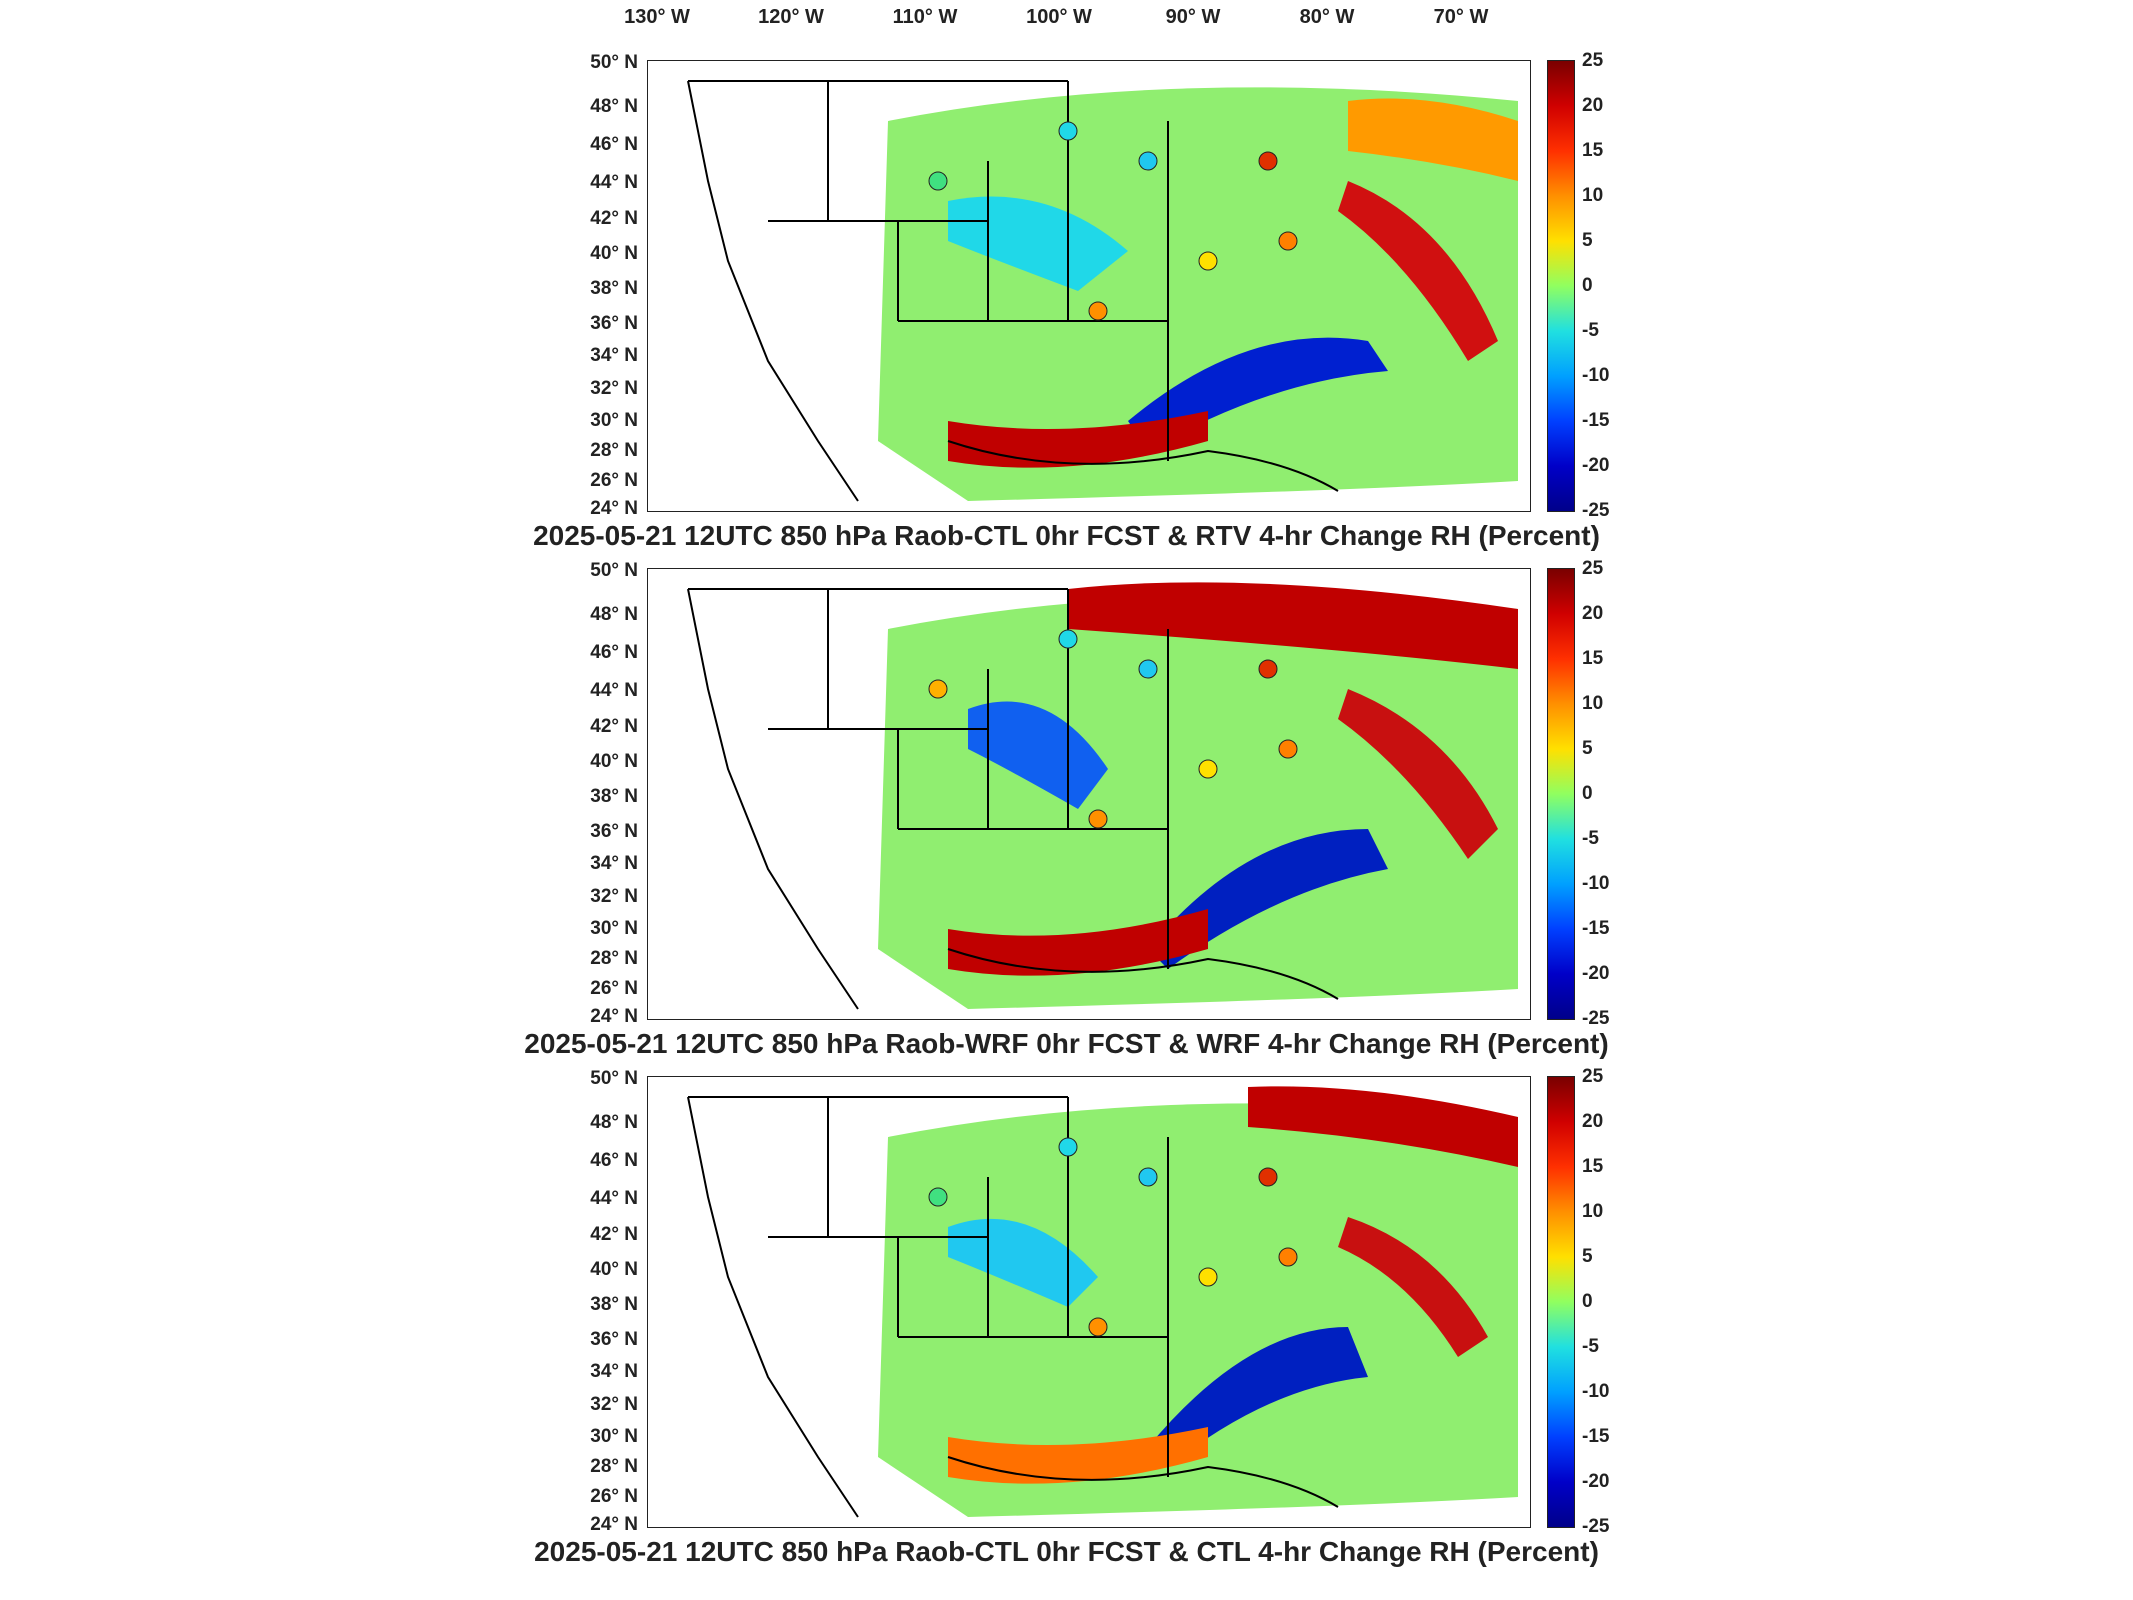 The image size is (2133, 1600). What do you see at coordinates (1596, 973) in the screenshot?
I see `colorbar-label: -20` at bounding box center [1596, 973].